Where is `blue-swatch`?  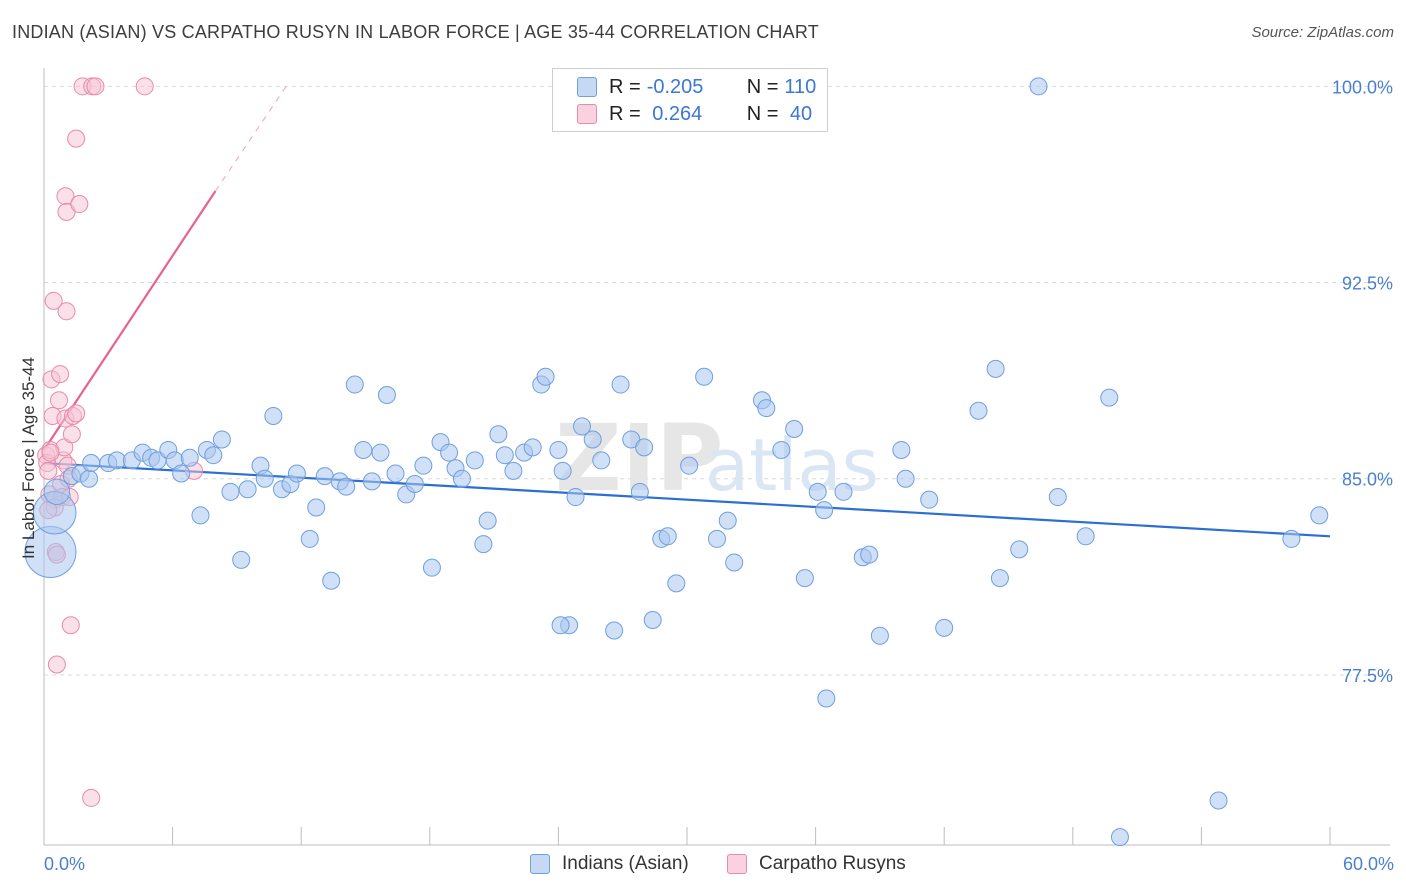
blue-swatch is located at coordinates (540, 864).